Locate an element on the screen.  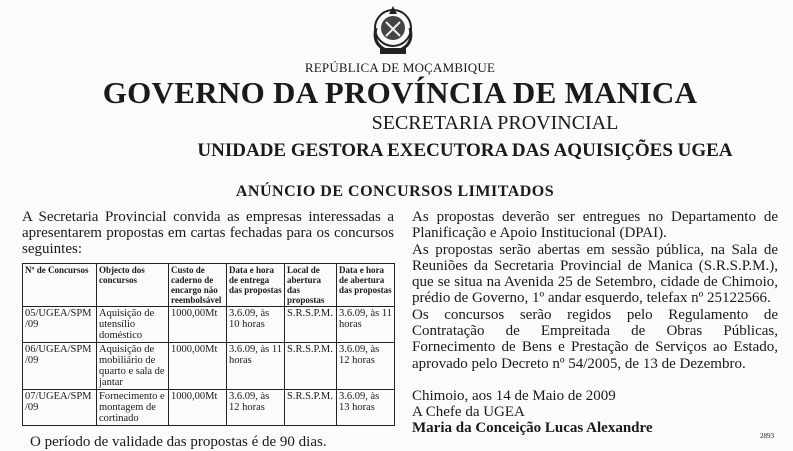
republic-heading: REPÚBLICA DE MOÇAMBIQUE is located at coordinates (400, 67).